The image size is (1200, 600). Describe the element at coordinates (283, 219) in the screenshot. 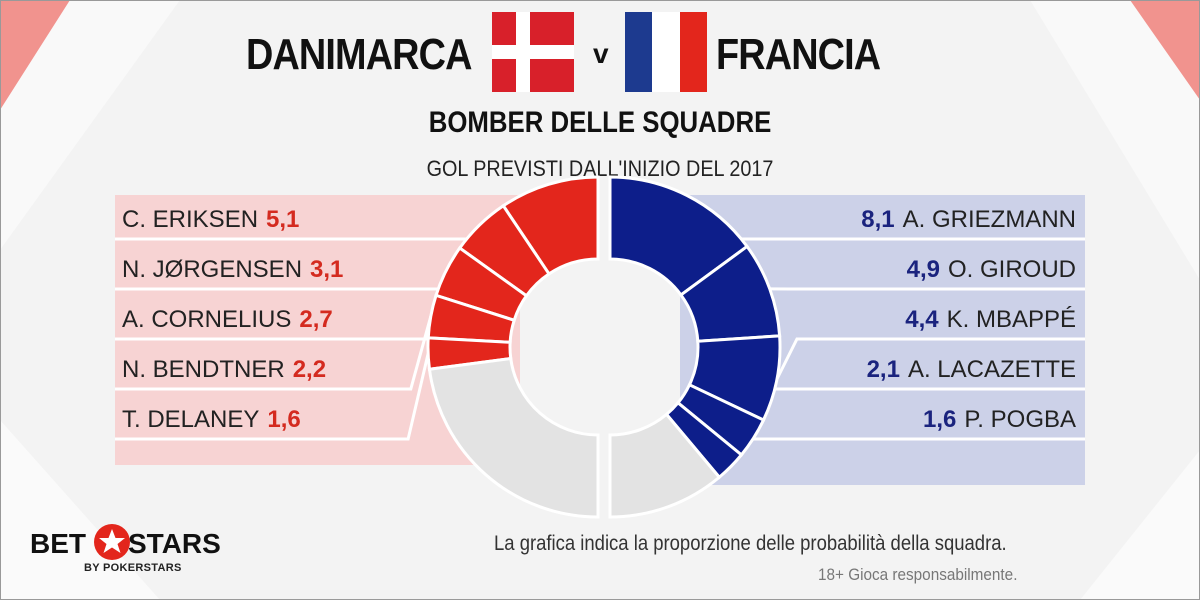

I see `player-goals: 5,1` at that location.